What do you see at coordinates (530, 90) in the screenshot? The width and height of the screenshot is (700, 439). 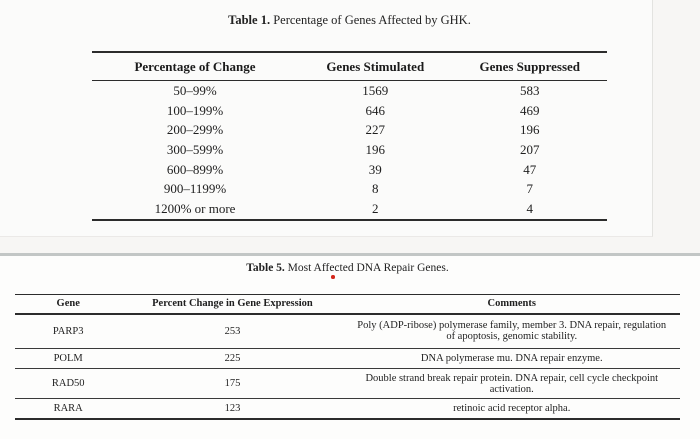 I see `table1-cell-suppressed: 583` at bounding box center [530, 90].